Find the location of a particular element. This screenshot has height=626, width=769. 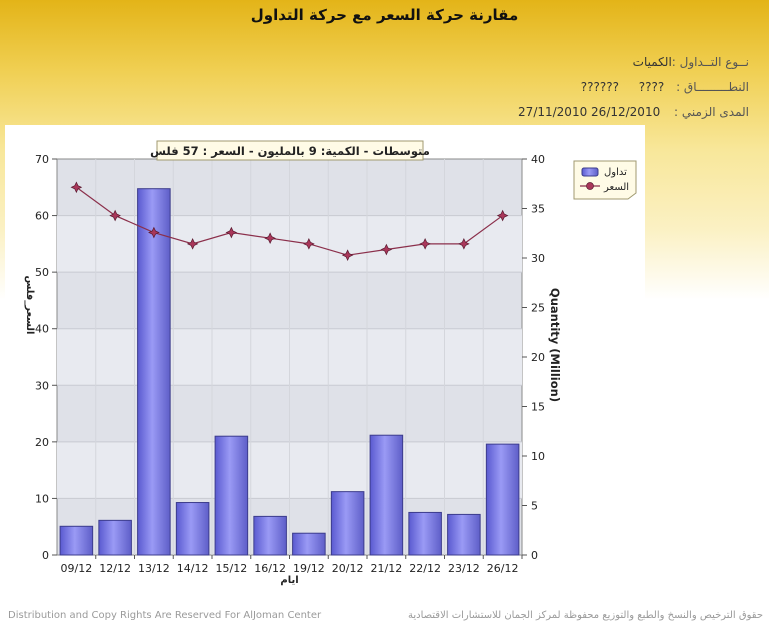

legend-bar-swatch is located at coordinates (590, 172).